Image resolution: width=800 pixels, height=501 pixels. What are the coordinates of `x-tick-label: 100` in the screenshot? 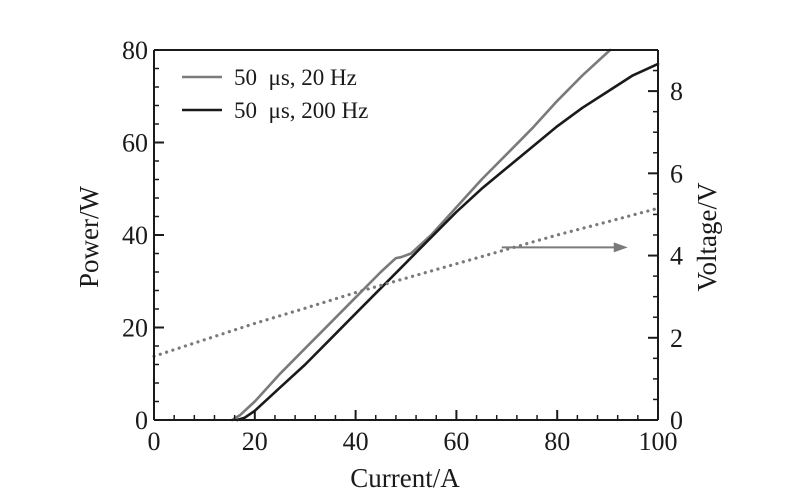 It's located at (658, 441).